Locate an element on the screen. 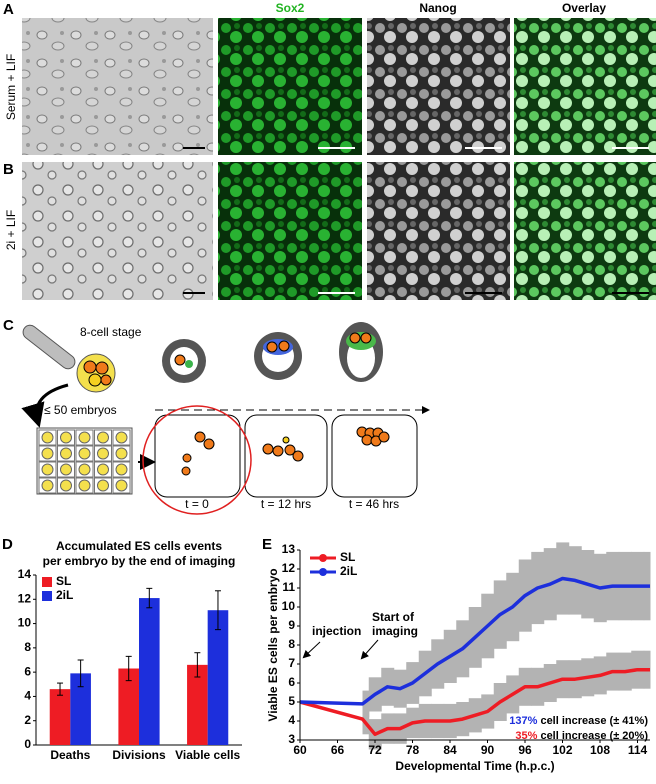 The width and height of the screenshot is (656, 784). panel-letter: B is located at coordinates (8, 169).